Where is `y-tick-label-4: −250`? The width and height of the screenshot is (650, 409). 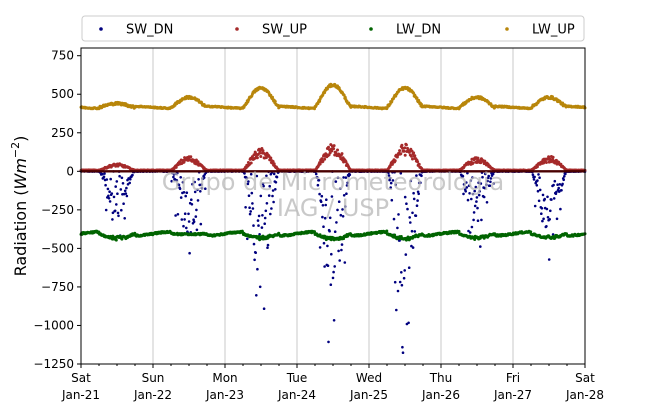
y-tick-label-4: −250 is located at coordinates (57, 210).